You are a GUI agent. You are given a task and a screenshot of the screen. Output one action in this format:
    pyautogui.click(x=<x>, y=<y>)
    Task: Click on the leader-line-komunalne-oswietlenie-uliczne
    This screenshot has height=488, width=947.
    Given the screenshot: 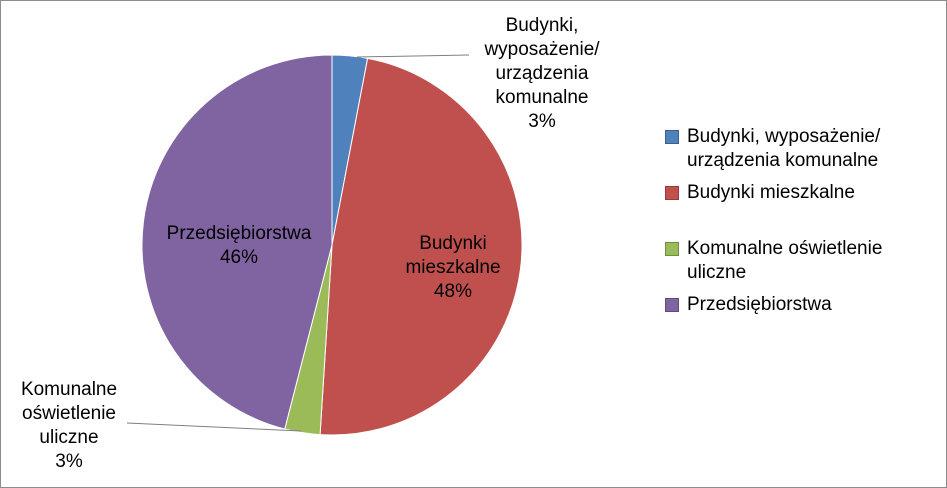 What is the action you would take?
    pyautogui.click(x=214, y=427)
    